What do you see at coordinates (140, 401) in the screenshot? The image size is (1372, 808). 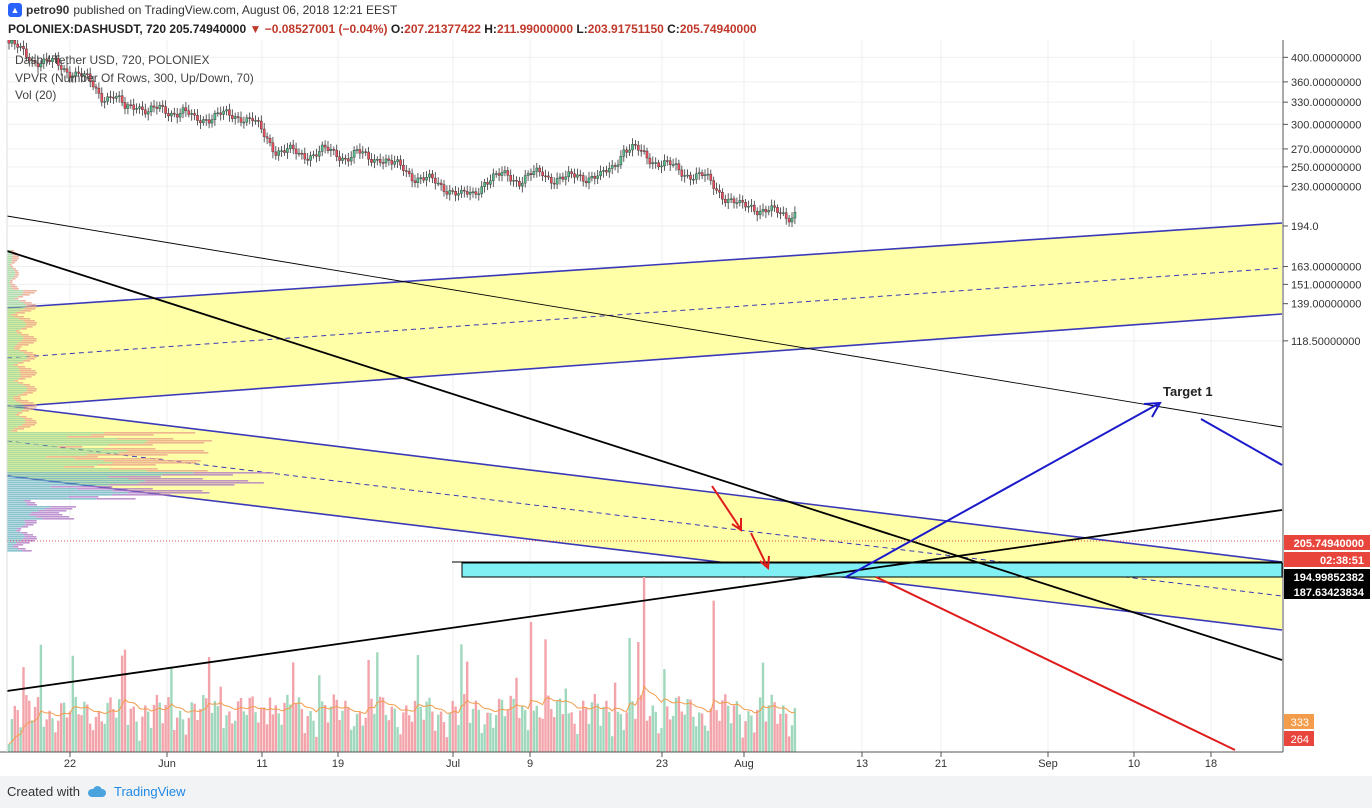 I see `volume-profile` at bounding box center [140, 401].